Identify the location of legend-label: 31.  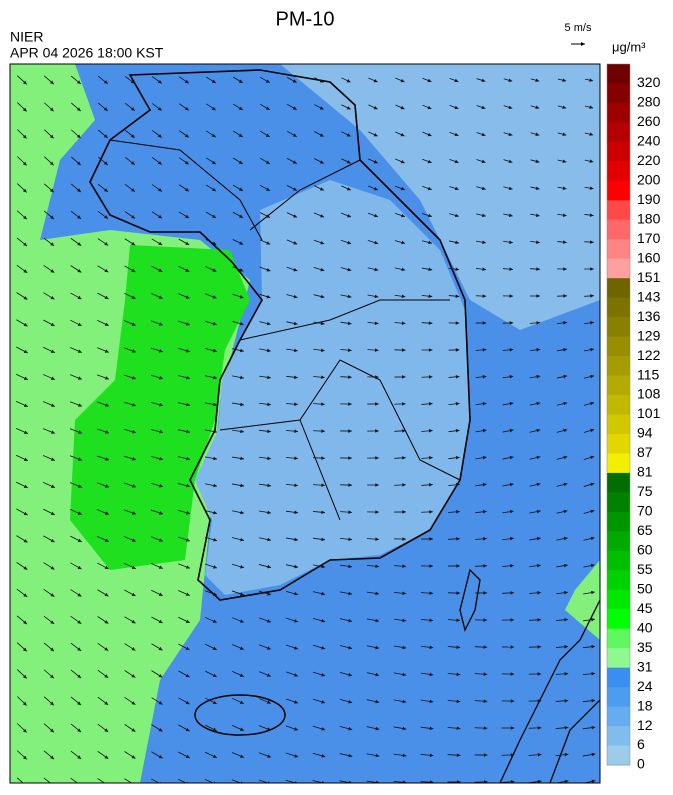
(645, 666).